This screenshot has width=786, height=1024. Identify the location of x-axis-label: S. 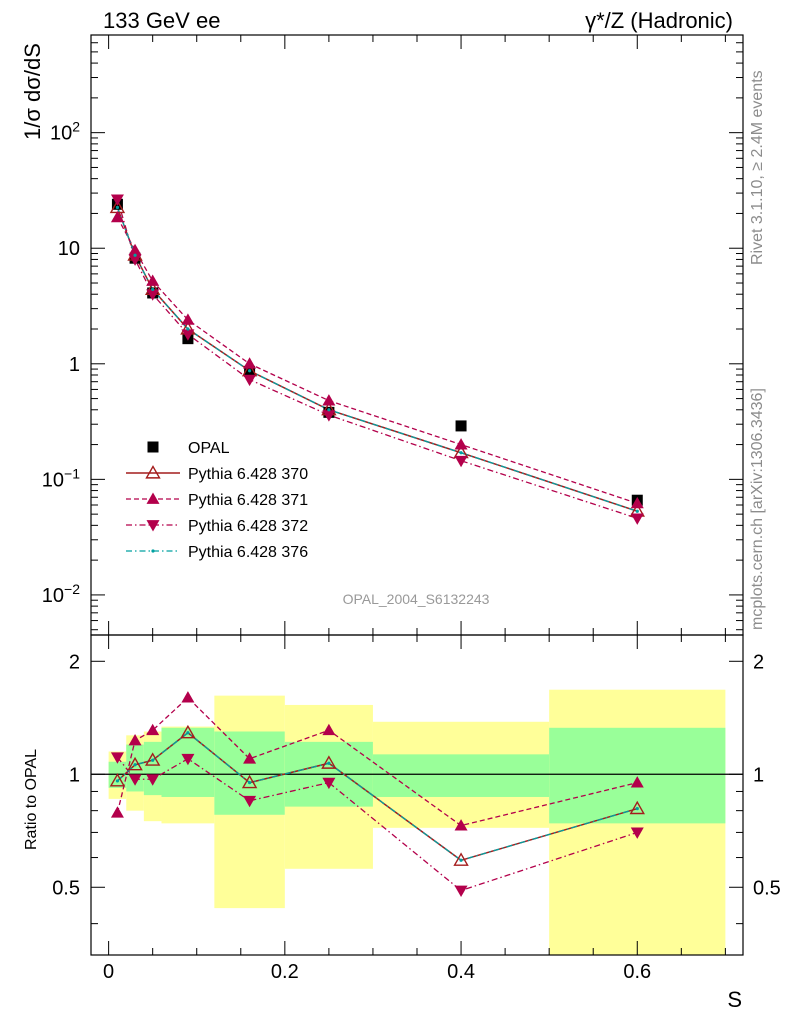
(734, 999).